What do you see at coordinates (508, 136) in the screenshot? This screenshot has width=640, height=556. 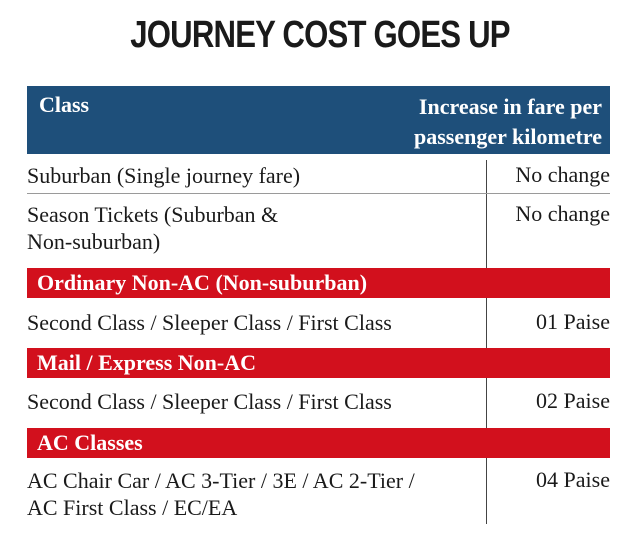 I see `header-increase-line2: passenger kilometre` at bounding box center [508, 136].